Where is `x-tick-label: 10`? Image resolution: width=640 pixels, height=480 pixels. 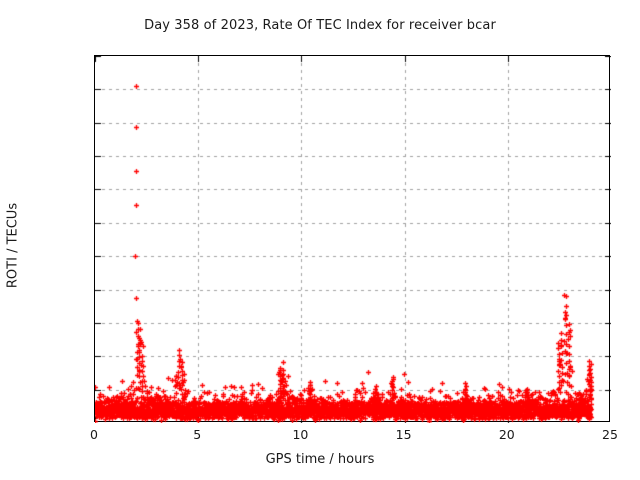 x-tick-label: 10 is located at coordinates (300, 434).